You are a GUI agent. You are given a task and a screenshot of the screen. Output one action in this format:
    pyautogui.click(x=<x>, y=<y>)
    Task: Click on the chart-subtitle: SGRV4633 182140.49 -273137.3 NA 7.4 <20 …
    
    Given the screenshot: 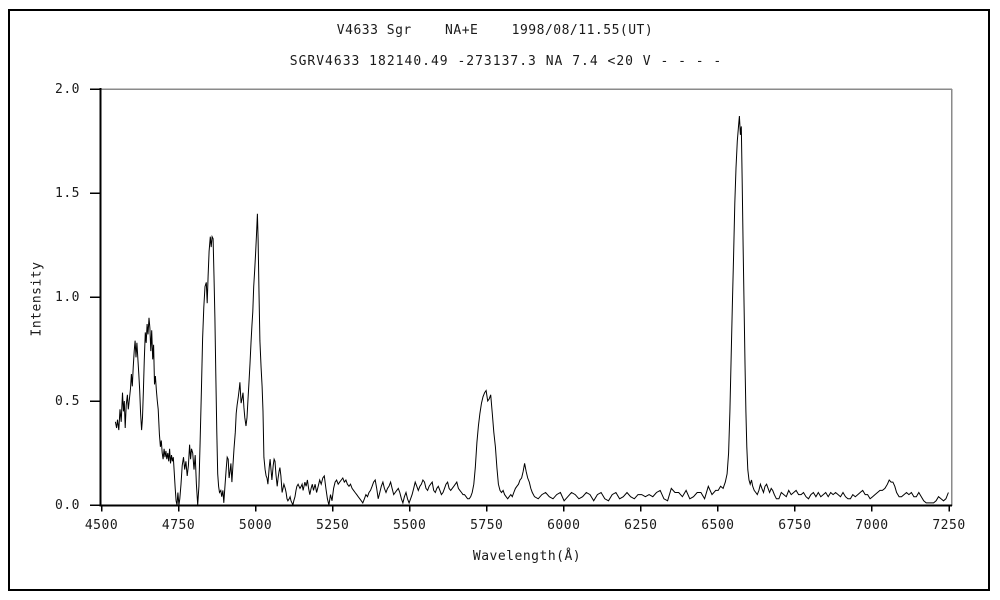 What is the action you would take?
    pyautogui.click(x=506, y=61)
    